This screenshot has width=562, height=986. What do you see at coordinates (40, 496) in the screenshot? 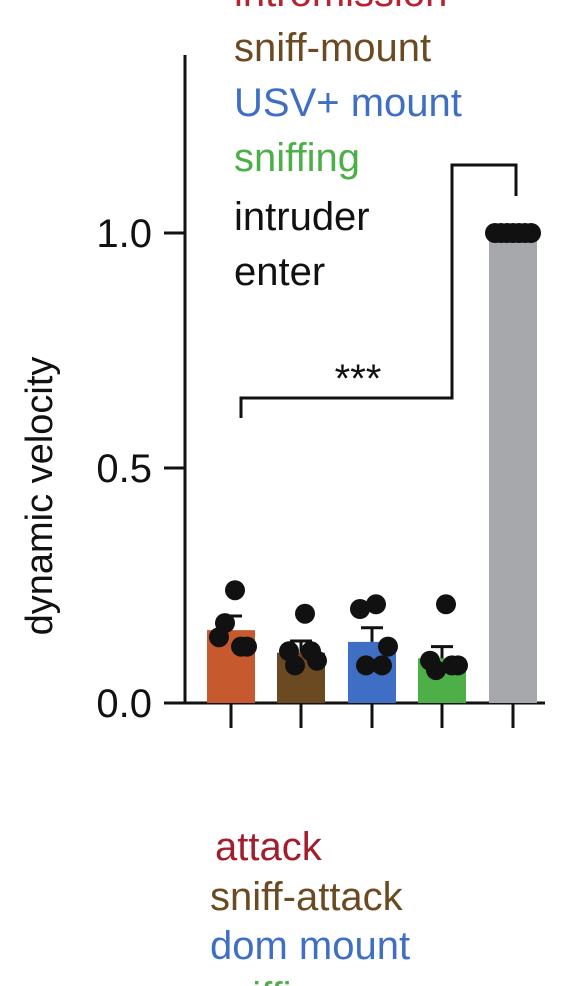
I see `y-axis-label: dynamic velocity` at bounding box center [40, 496].